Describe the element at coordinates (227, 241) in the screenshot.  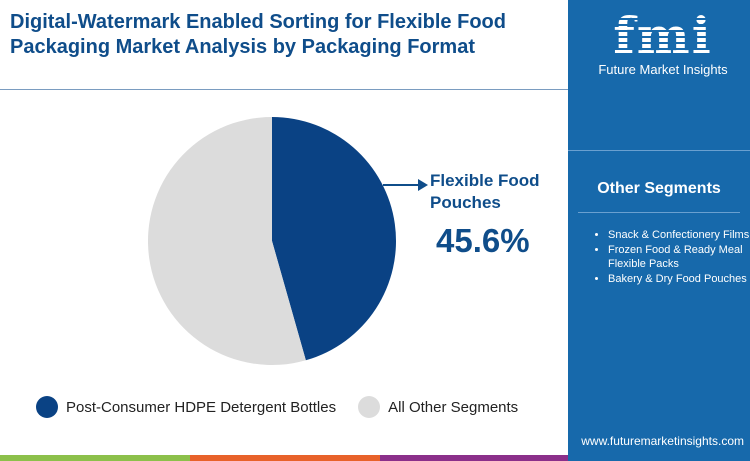
I see `pie-slice-other` at that location.